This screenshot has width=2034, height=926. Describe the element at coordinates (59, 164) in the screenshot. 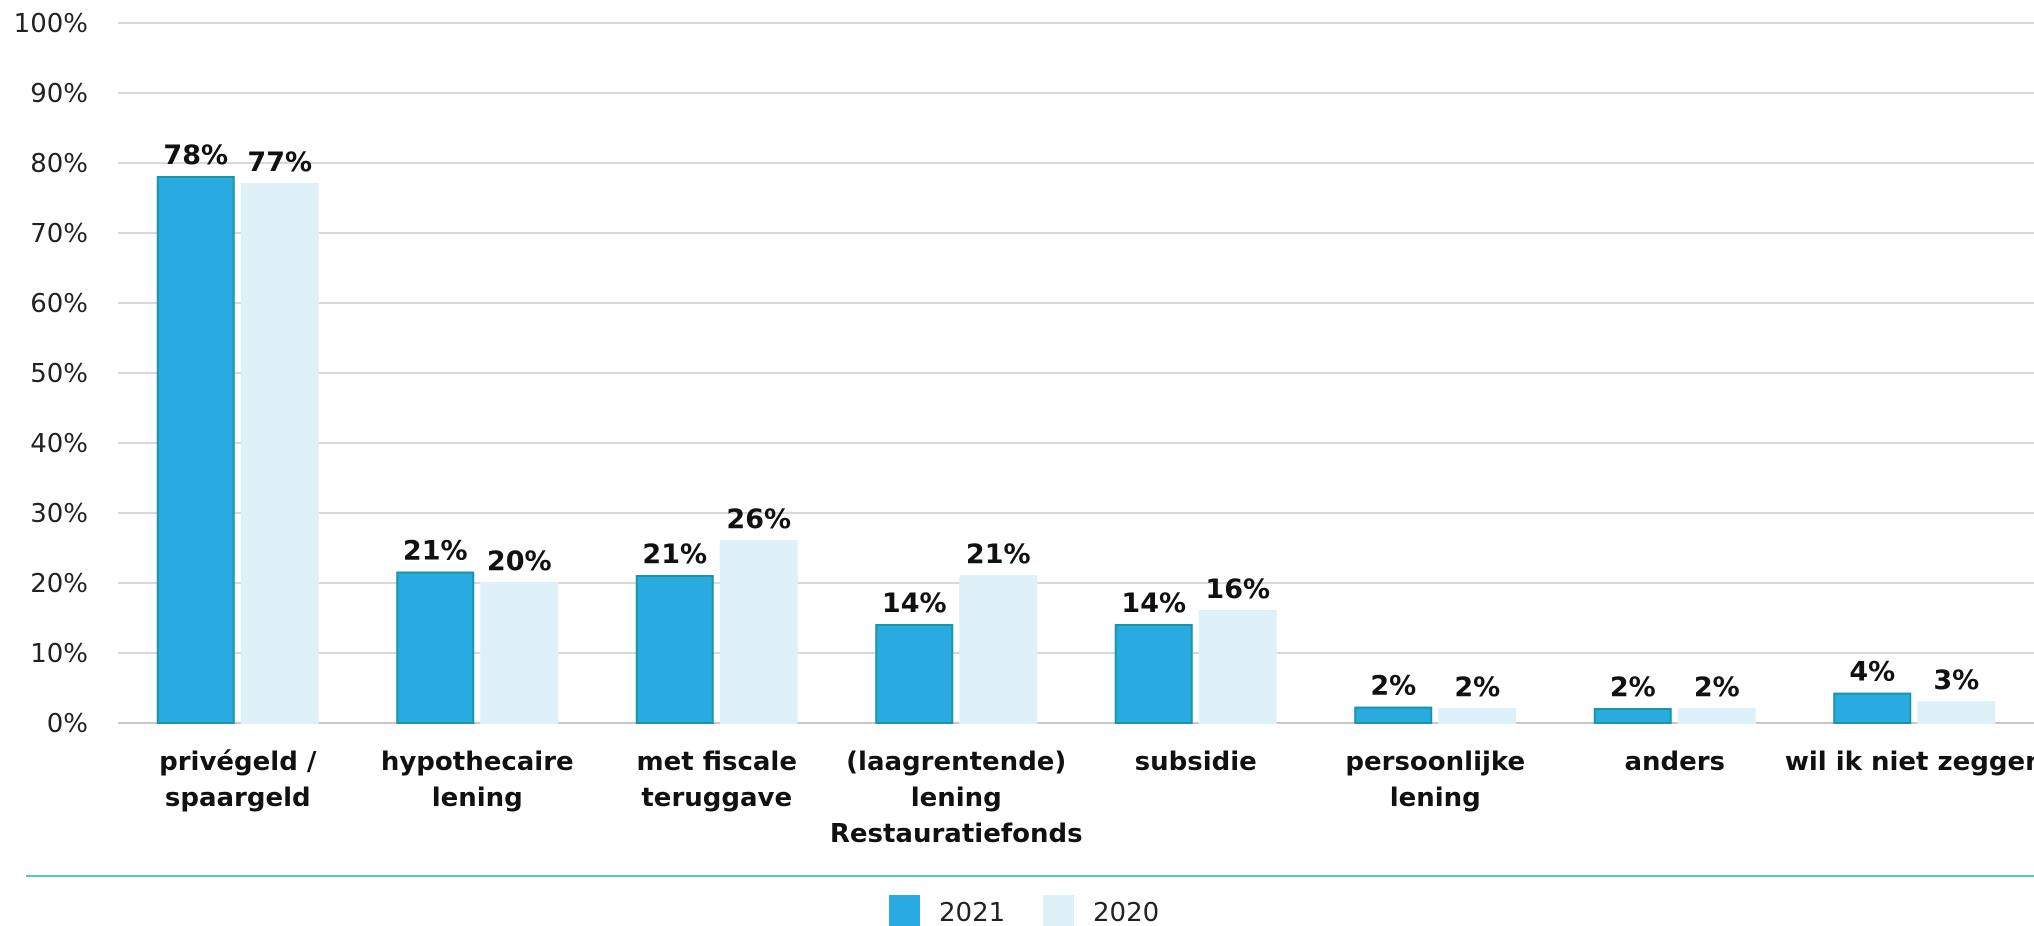

I see `y-tick-label: 80%` at that location.